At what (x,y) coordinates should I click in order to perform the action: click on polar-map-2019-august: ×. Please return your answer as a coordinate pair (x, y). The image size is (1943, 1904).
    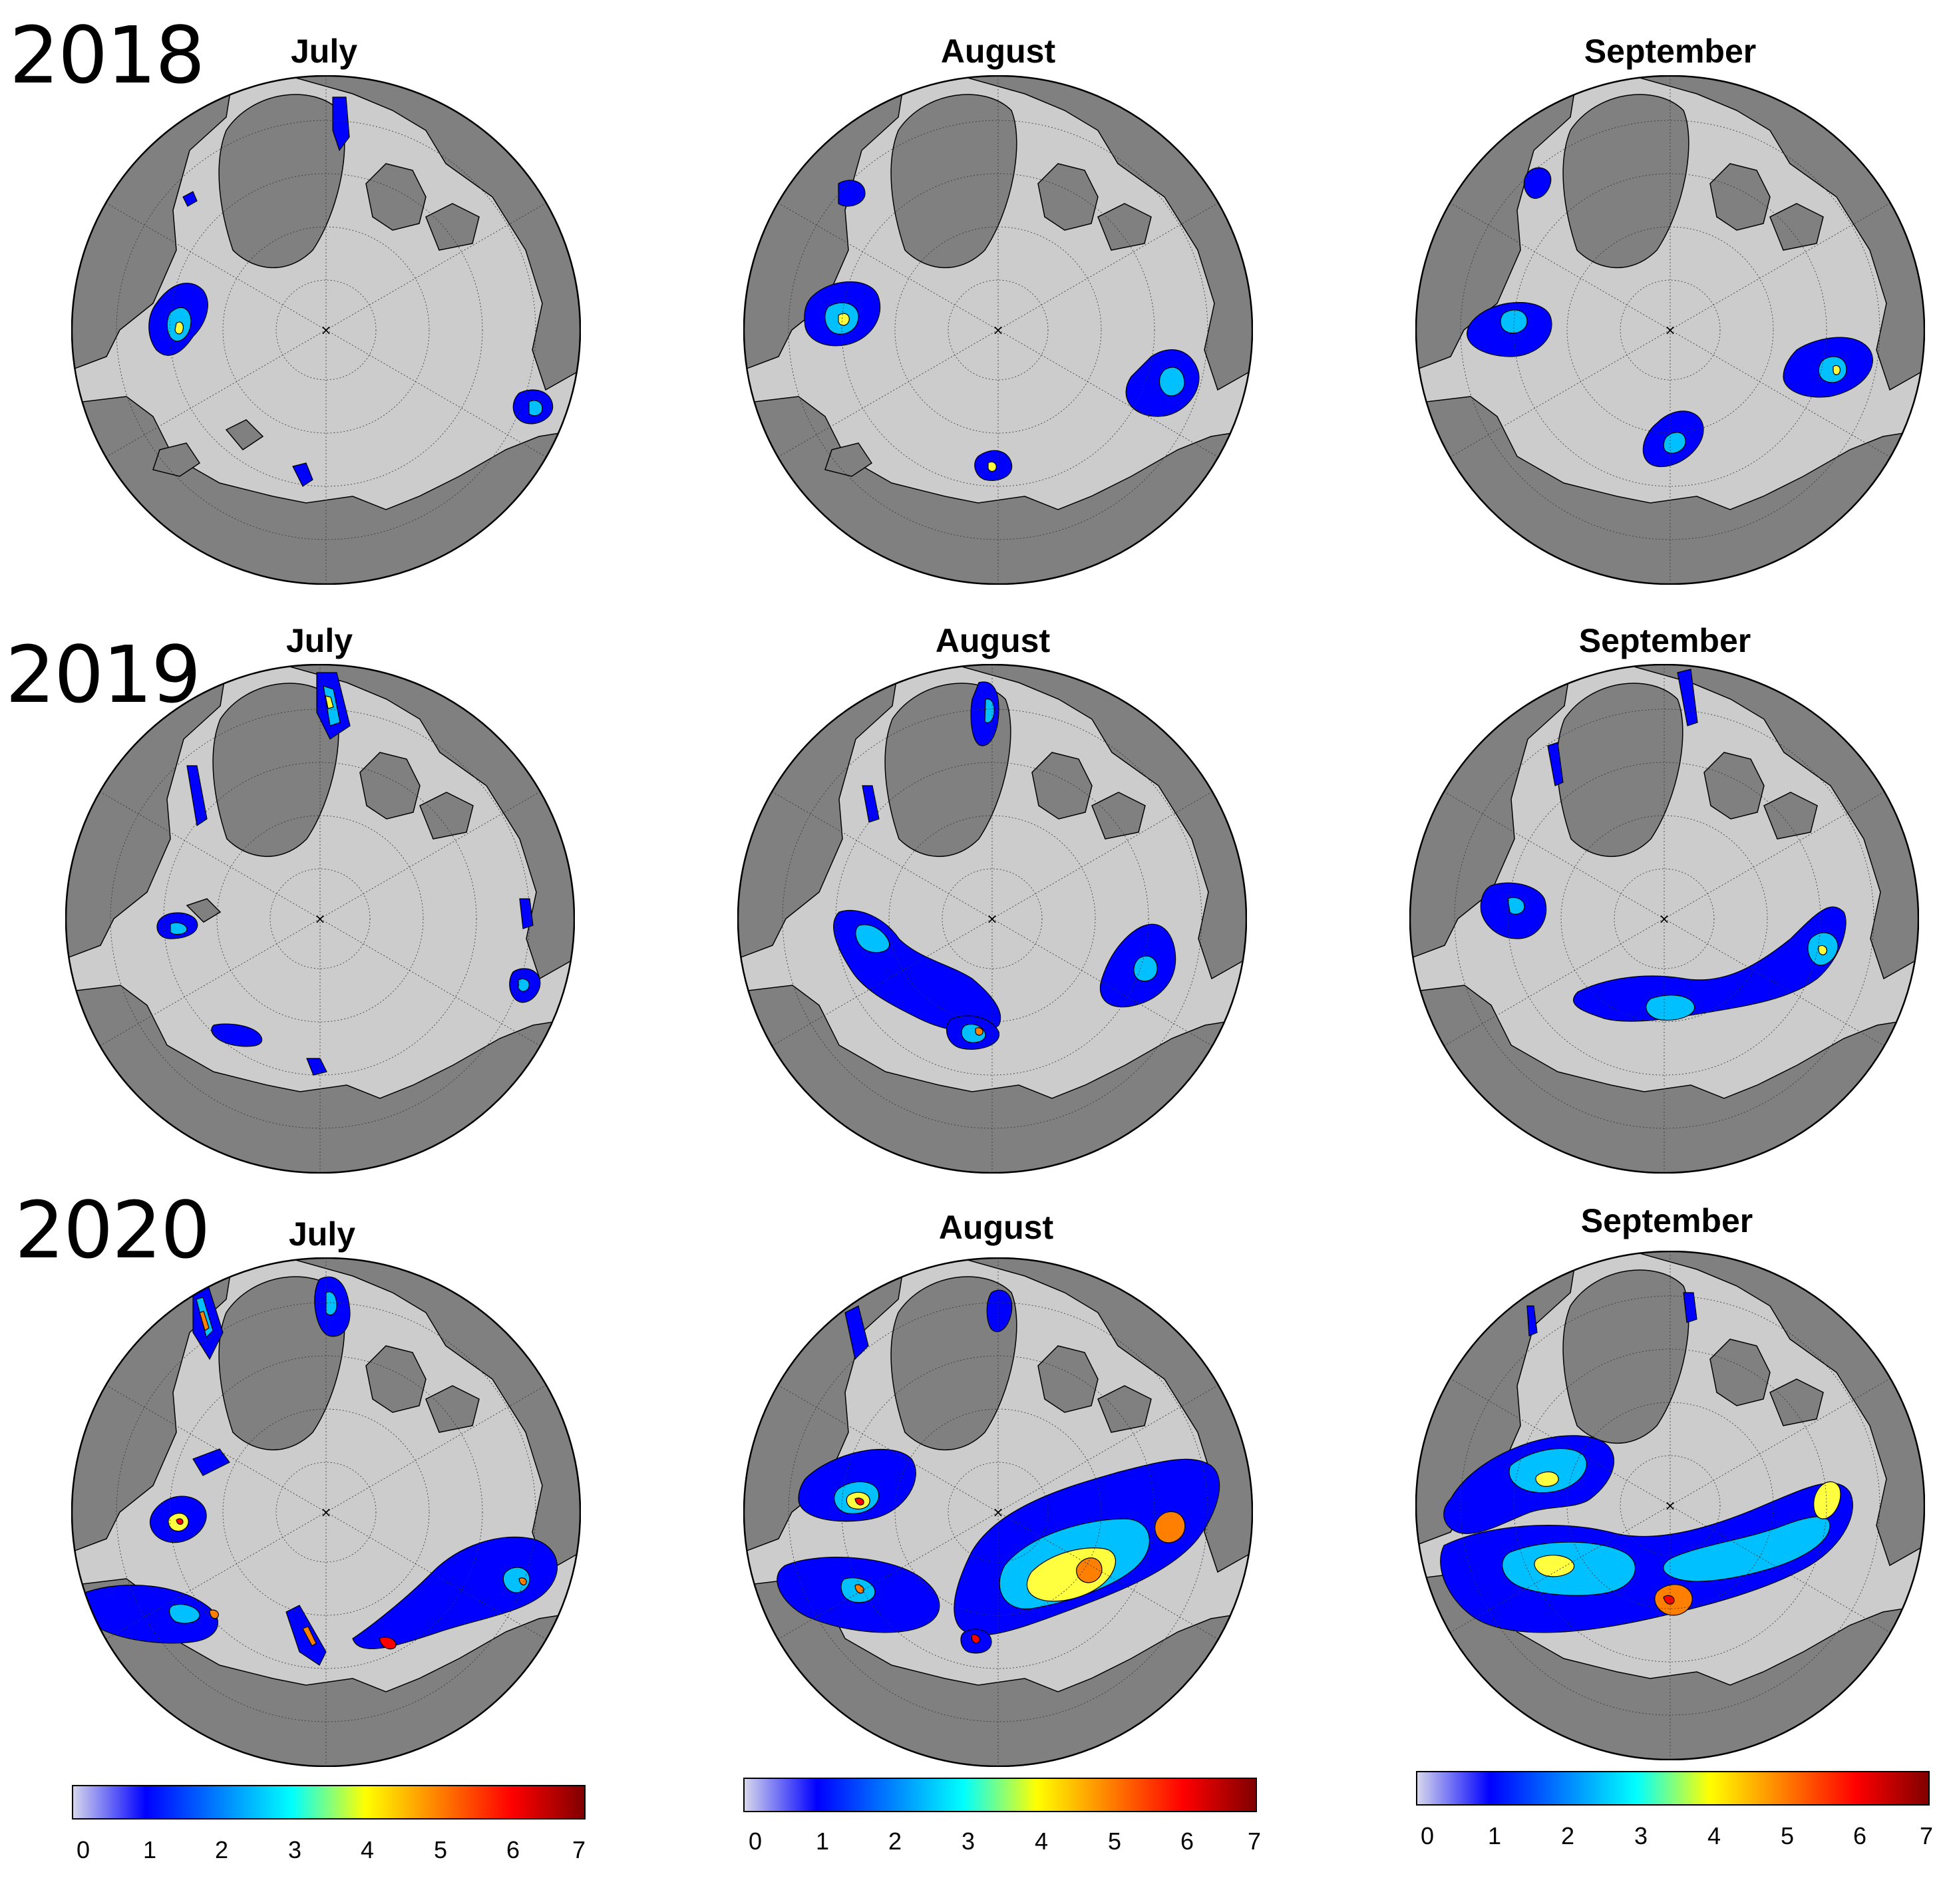
    Looking at the image, I should click on (992, 919).